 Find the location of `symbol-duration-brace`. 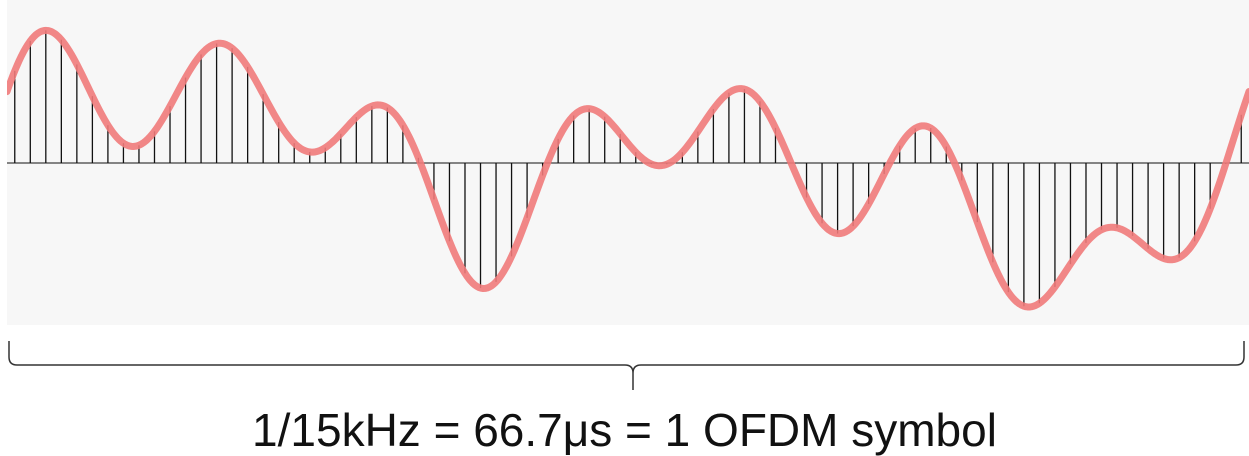

symbol-duration-brace is located at coordinates (626, 365).